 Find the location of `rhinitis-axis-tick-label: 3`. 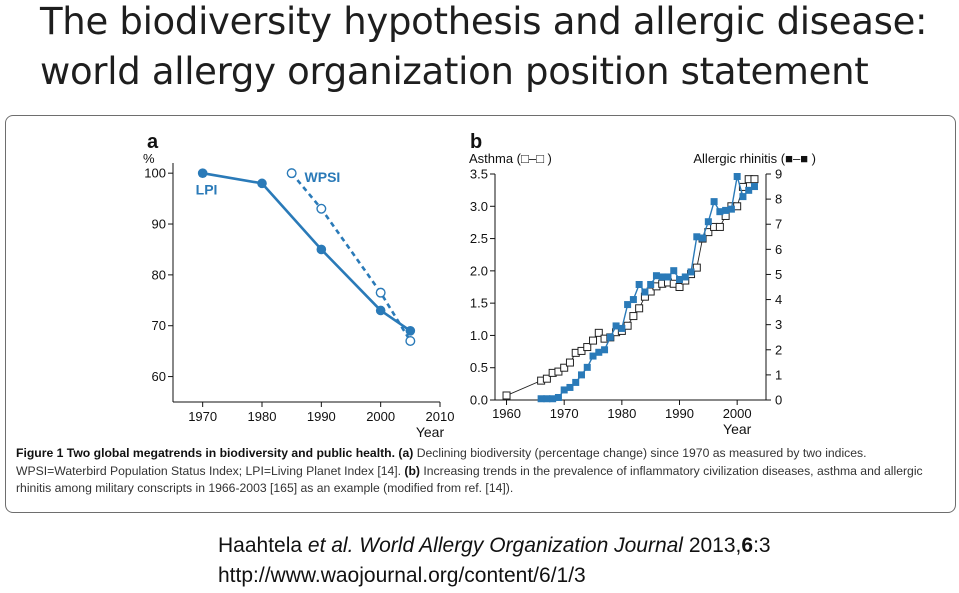

rhinitis-axis-tick-label: 3 is located at coordinates (778, 324).